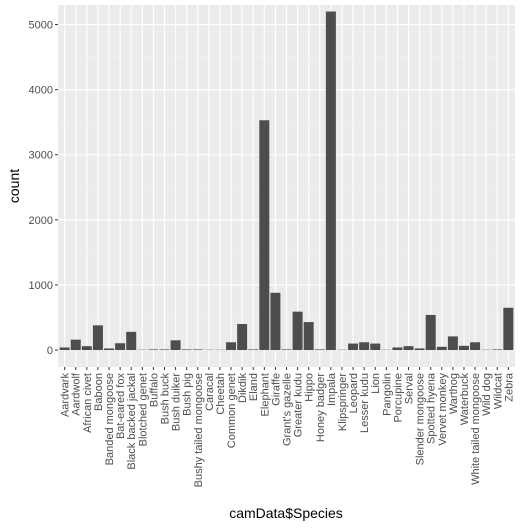  What do you see at coordinates (188, 394) in the screenshot?
I see `x-tick-label: Bush pig` at bounding box center [188, 394].